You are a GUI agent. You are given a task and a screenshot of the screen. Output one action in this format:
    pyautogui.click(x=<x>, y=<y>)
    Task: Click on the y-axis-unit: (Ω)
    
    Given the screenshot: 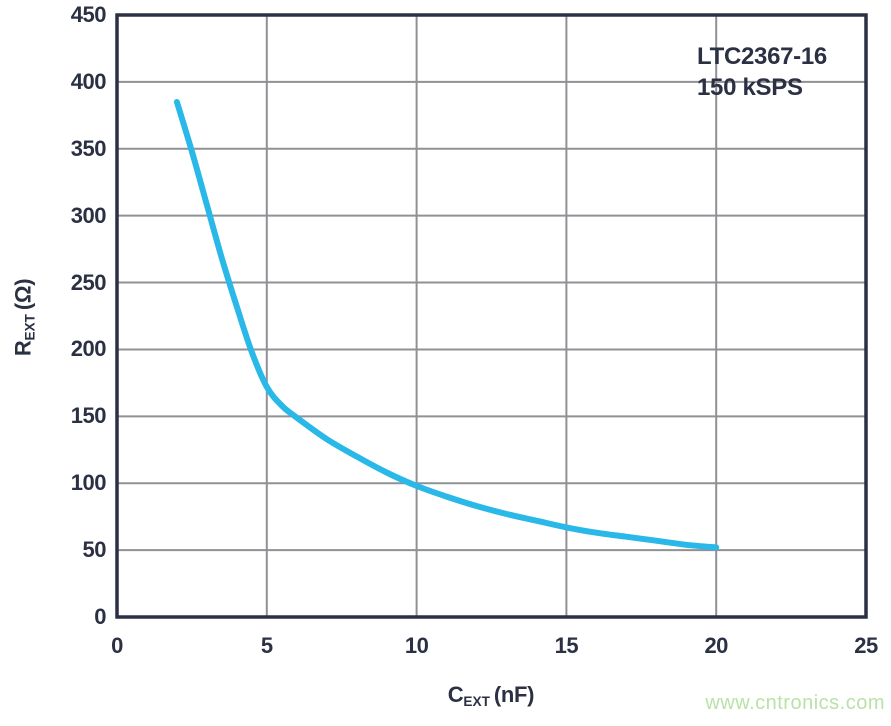 What is the action you would take?
    pyautogui.click(x=23, y=294)
    